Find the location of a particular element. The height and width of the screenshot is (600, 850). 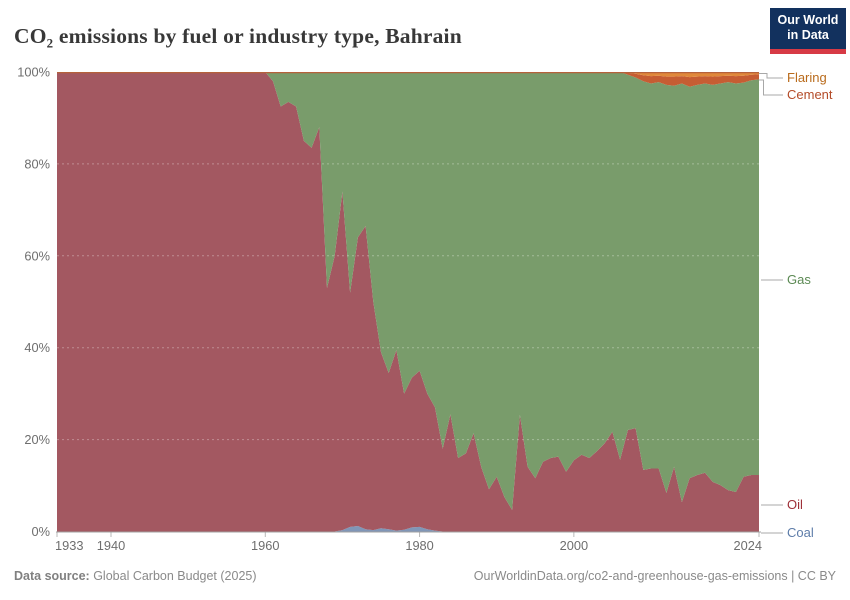

legend-connector-flaring is located at coordinates (771, 76).